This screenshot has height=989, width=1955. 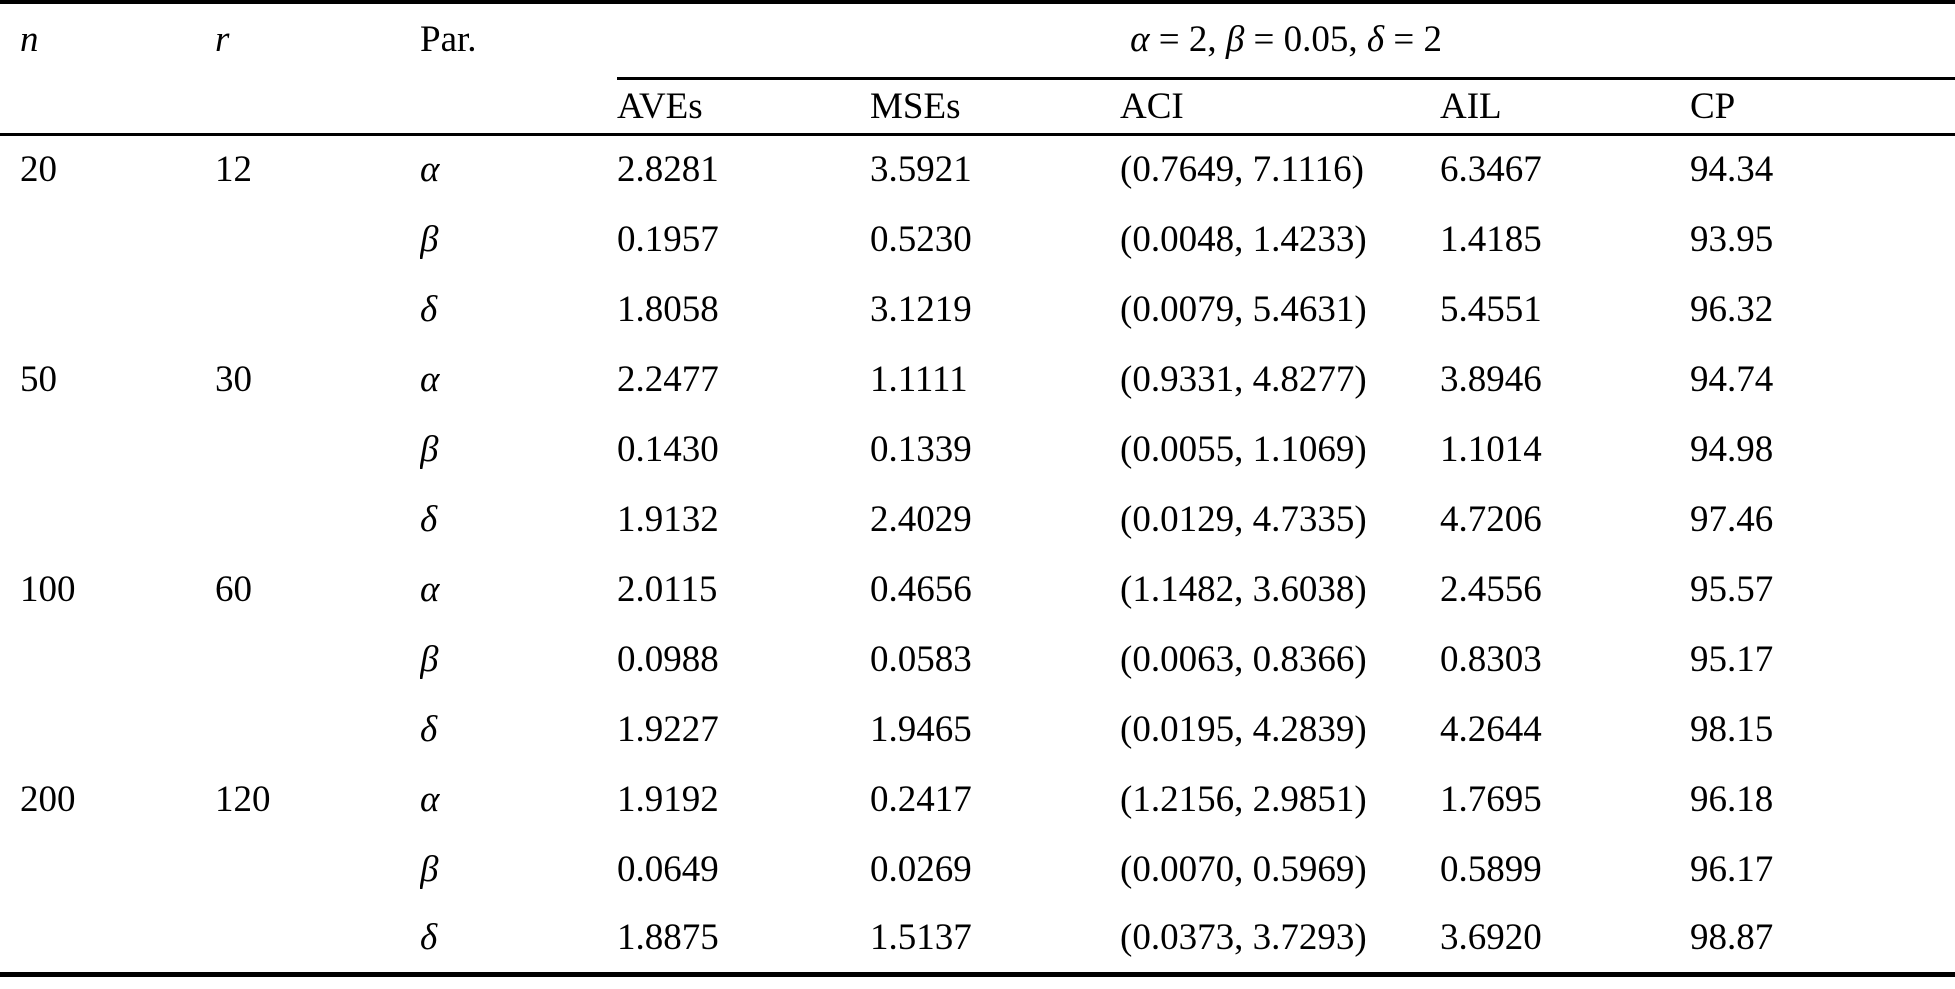 I want to click on cell-ail: 3.6920, so click(x=1491, y=938).